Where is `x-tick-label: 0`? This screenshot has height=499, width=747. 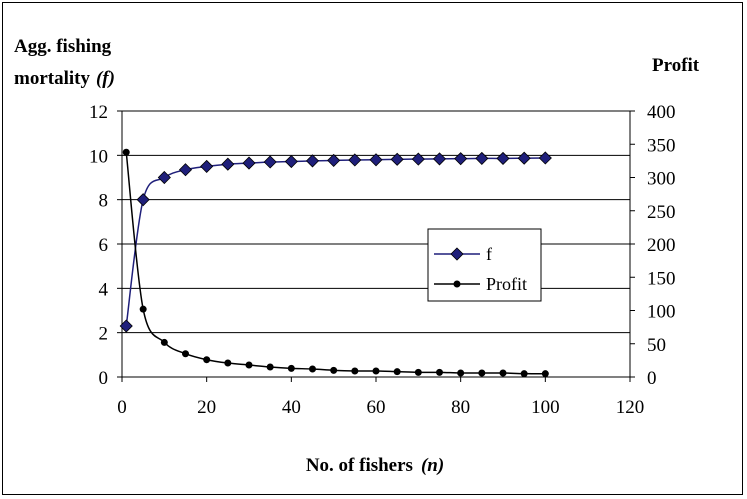
x-tick-label: 0 is located at coordinates (122, 407).